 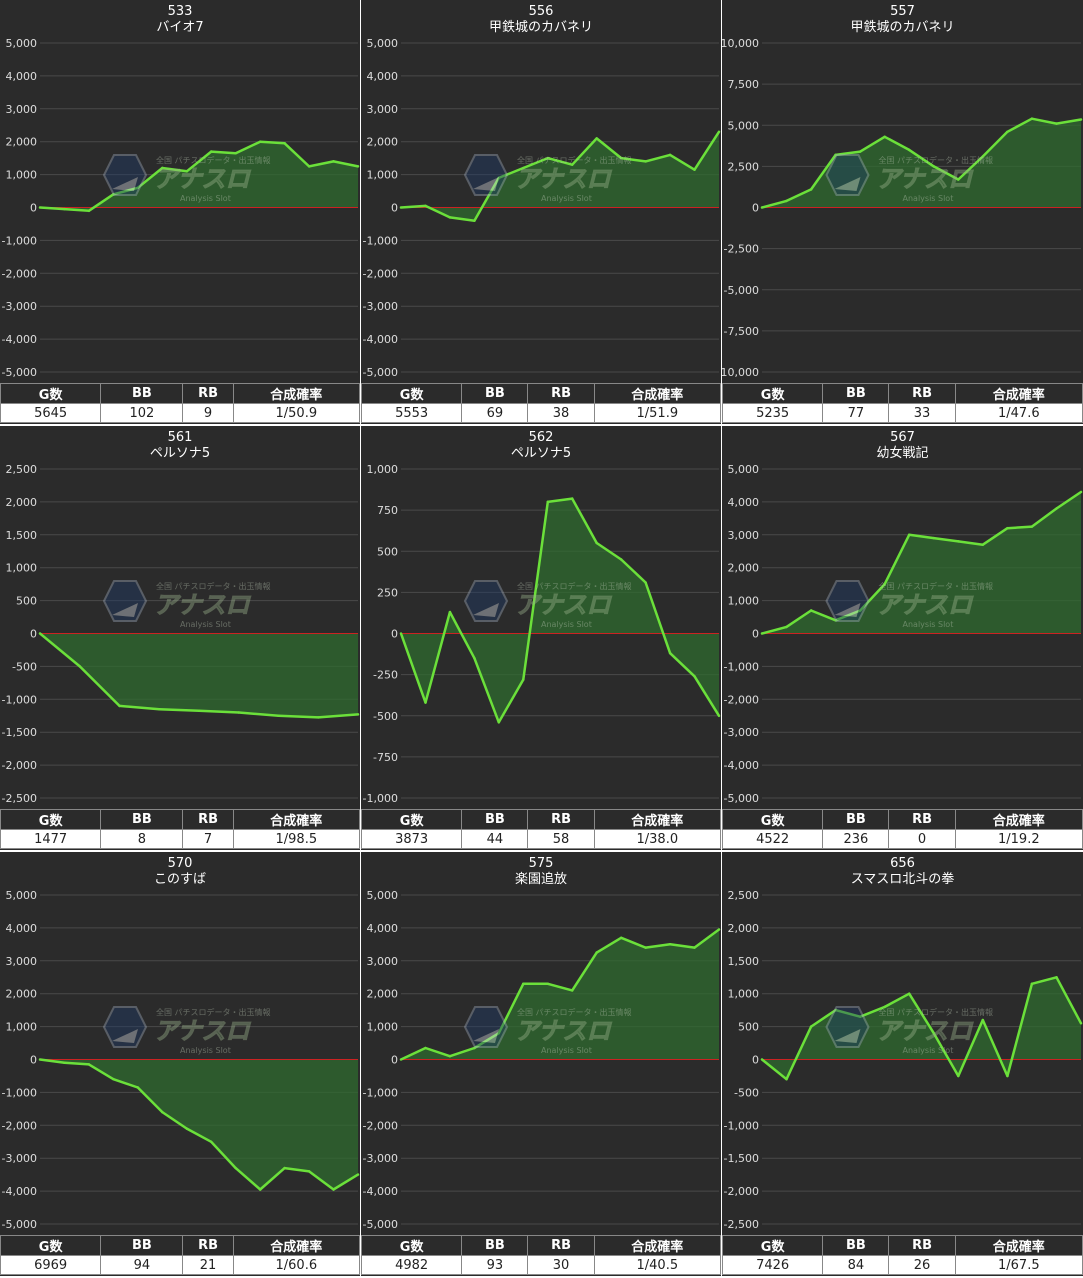 I want to click on bb-count: 8, so click(x=142, y=839).